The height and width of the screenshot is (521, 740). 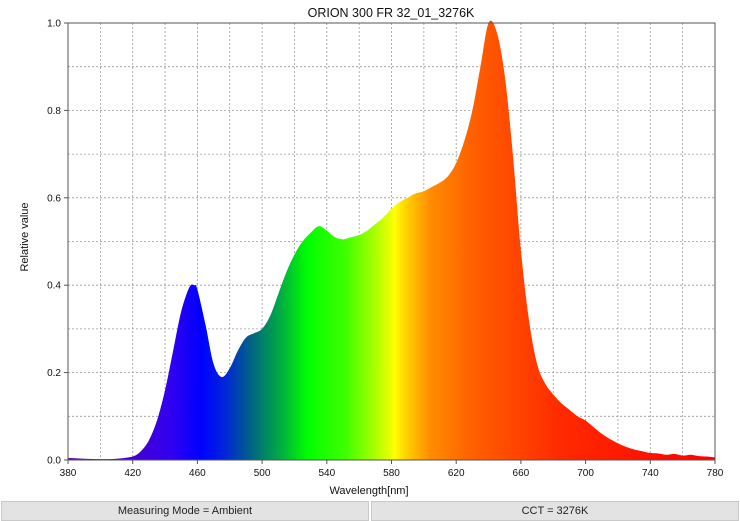 What do you see at coordinates (54, 24) in the screenshot?
I see `y-tick-label: 1.0` at bounding box center [54, 24].